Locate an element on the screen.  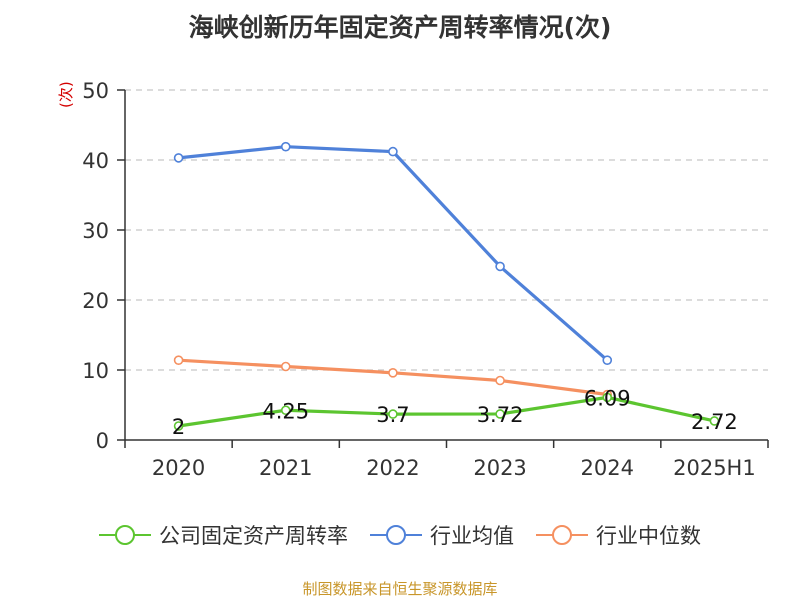
legend: 公司固定资产周转率 行业均值 行业中位数 is located at coordinates (400, 535).